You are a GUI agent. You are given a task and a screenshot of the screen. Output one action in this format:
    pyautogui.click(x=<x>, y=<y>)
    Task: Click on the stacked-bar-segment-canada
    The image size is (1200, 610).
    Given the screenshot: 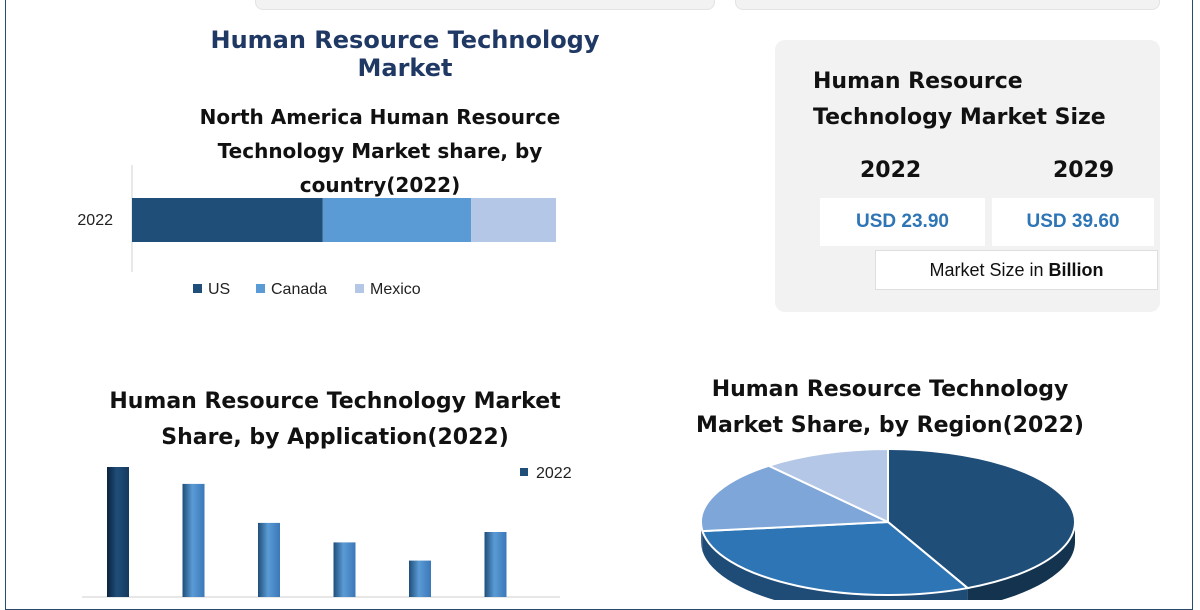 What is the action you would take?
    pyautogui.click(x=397, y=220)
    